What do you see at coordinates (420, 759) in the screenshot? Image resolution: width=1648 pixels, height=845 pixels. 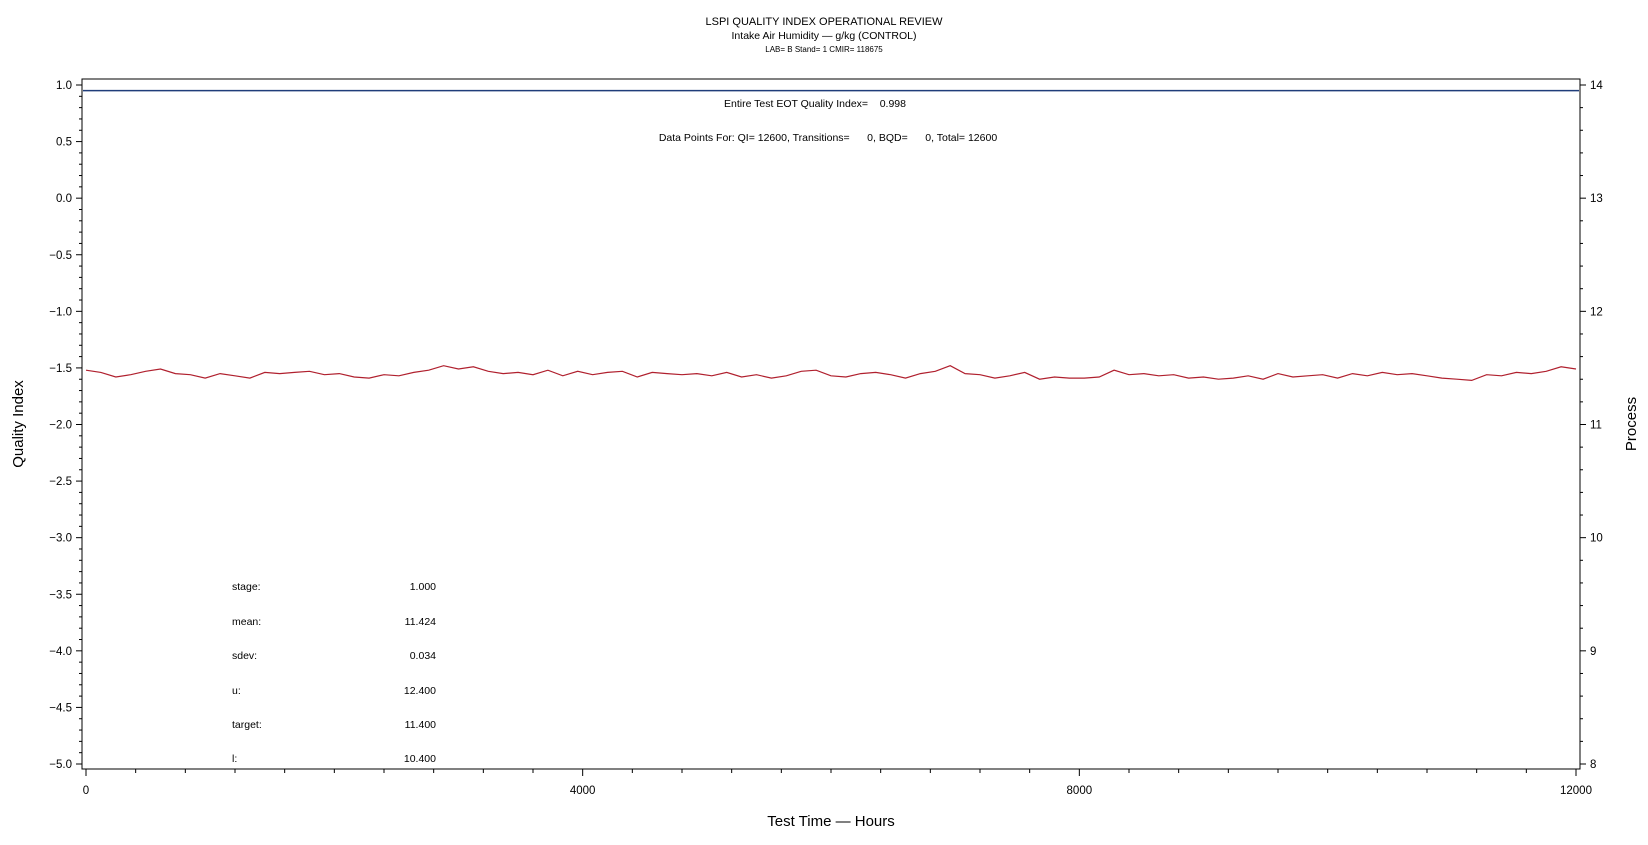 I see `stat-value: 10.400` at bounding box center [420, 759].